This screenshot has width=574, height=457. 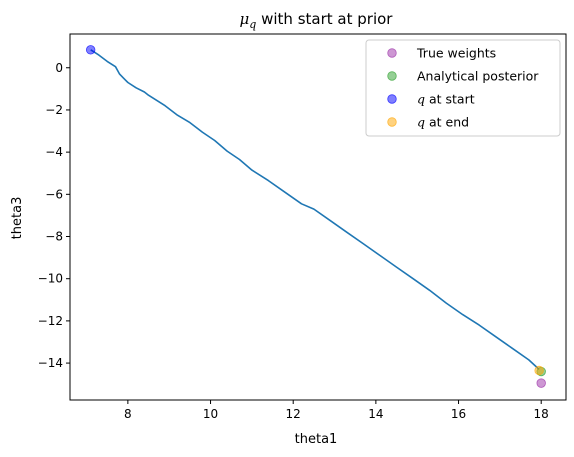 What do you see at coordinates (443, 122) in the screenshot?
I see `legend-label: q at end` at bounding box center [443, 122].